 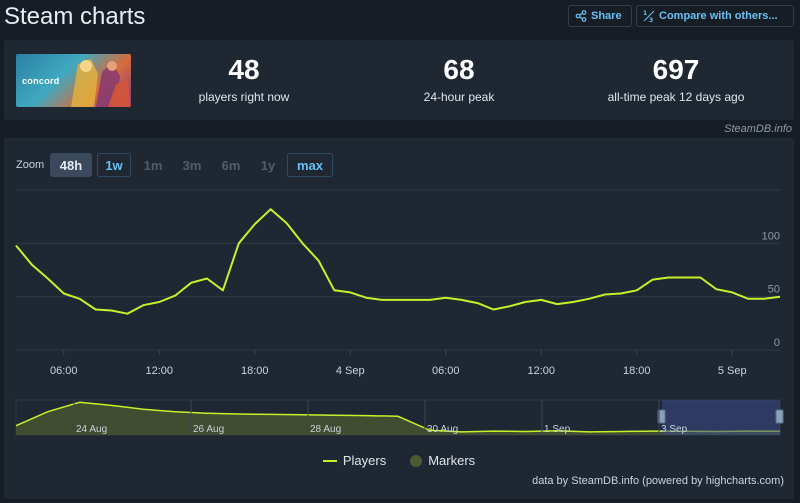 What do you see at coordinates (758, 129) in the screenshot?
I see `steamdb-credit: SteamDB.info` at bounding box center [758, 129].